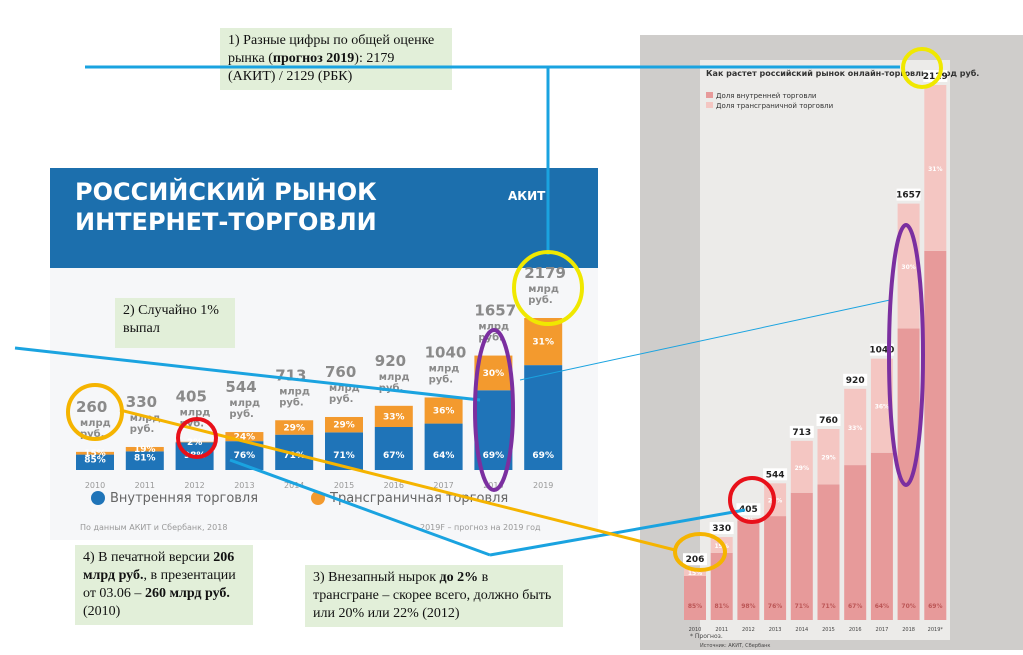  What do you see at coordinates (91, 407) in the screenshot?
I see `total-label: 260` at bounding box center [91, 407].